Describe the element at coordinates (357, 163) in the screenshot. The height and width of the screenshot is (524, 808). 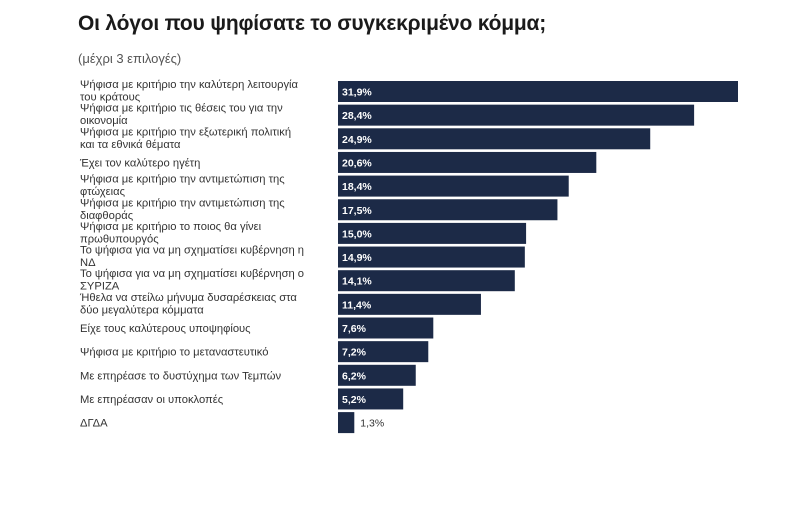
I see `value-label: 20,6%` at that location.